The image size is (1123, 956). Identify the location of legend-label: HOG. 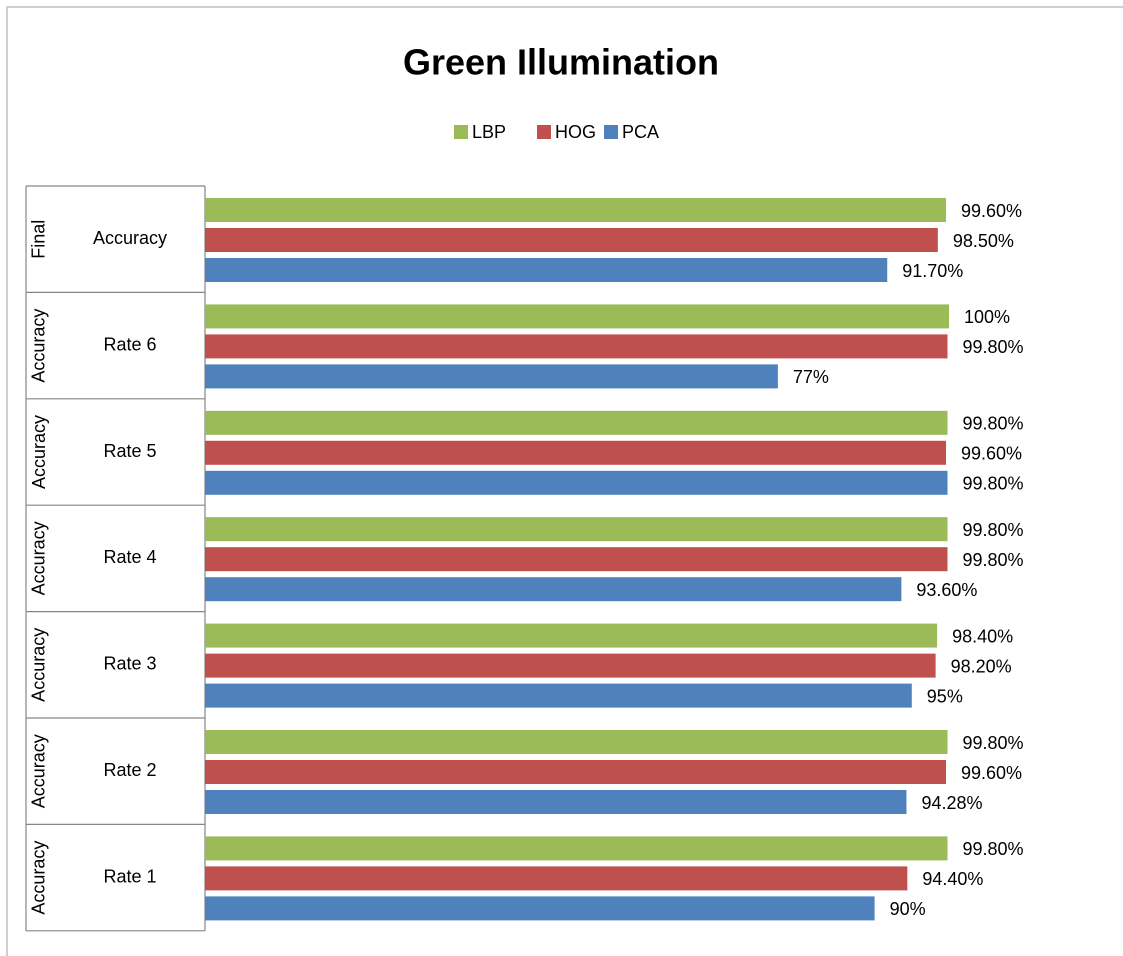
(575, 132).